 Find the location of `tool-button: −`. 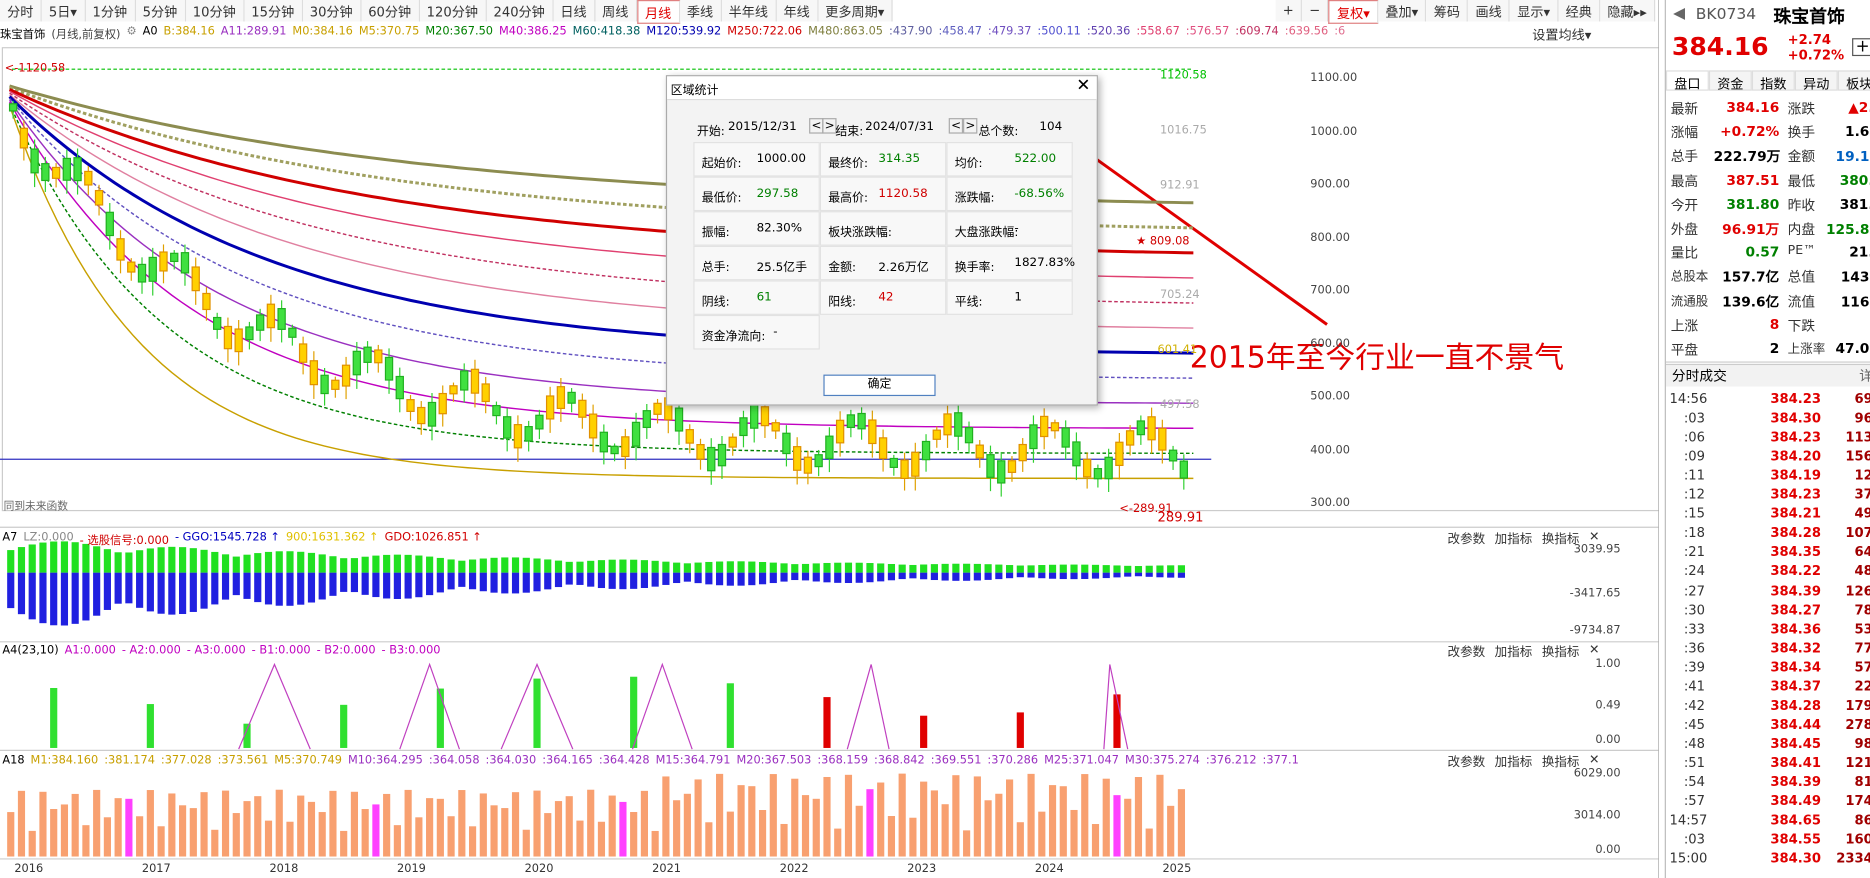

tool-button: − is located at coordinates (1315, 11).